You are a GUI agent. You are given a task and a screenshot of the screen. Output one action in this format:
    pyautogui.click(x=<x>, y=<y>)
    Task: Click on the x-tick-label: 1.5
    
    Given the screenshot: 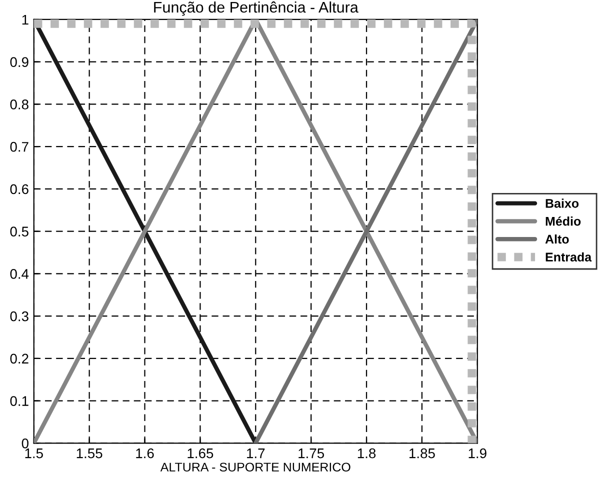 What is the action you would take?
    pyautogui.click(x=34, y=453)
    